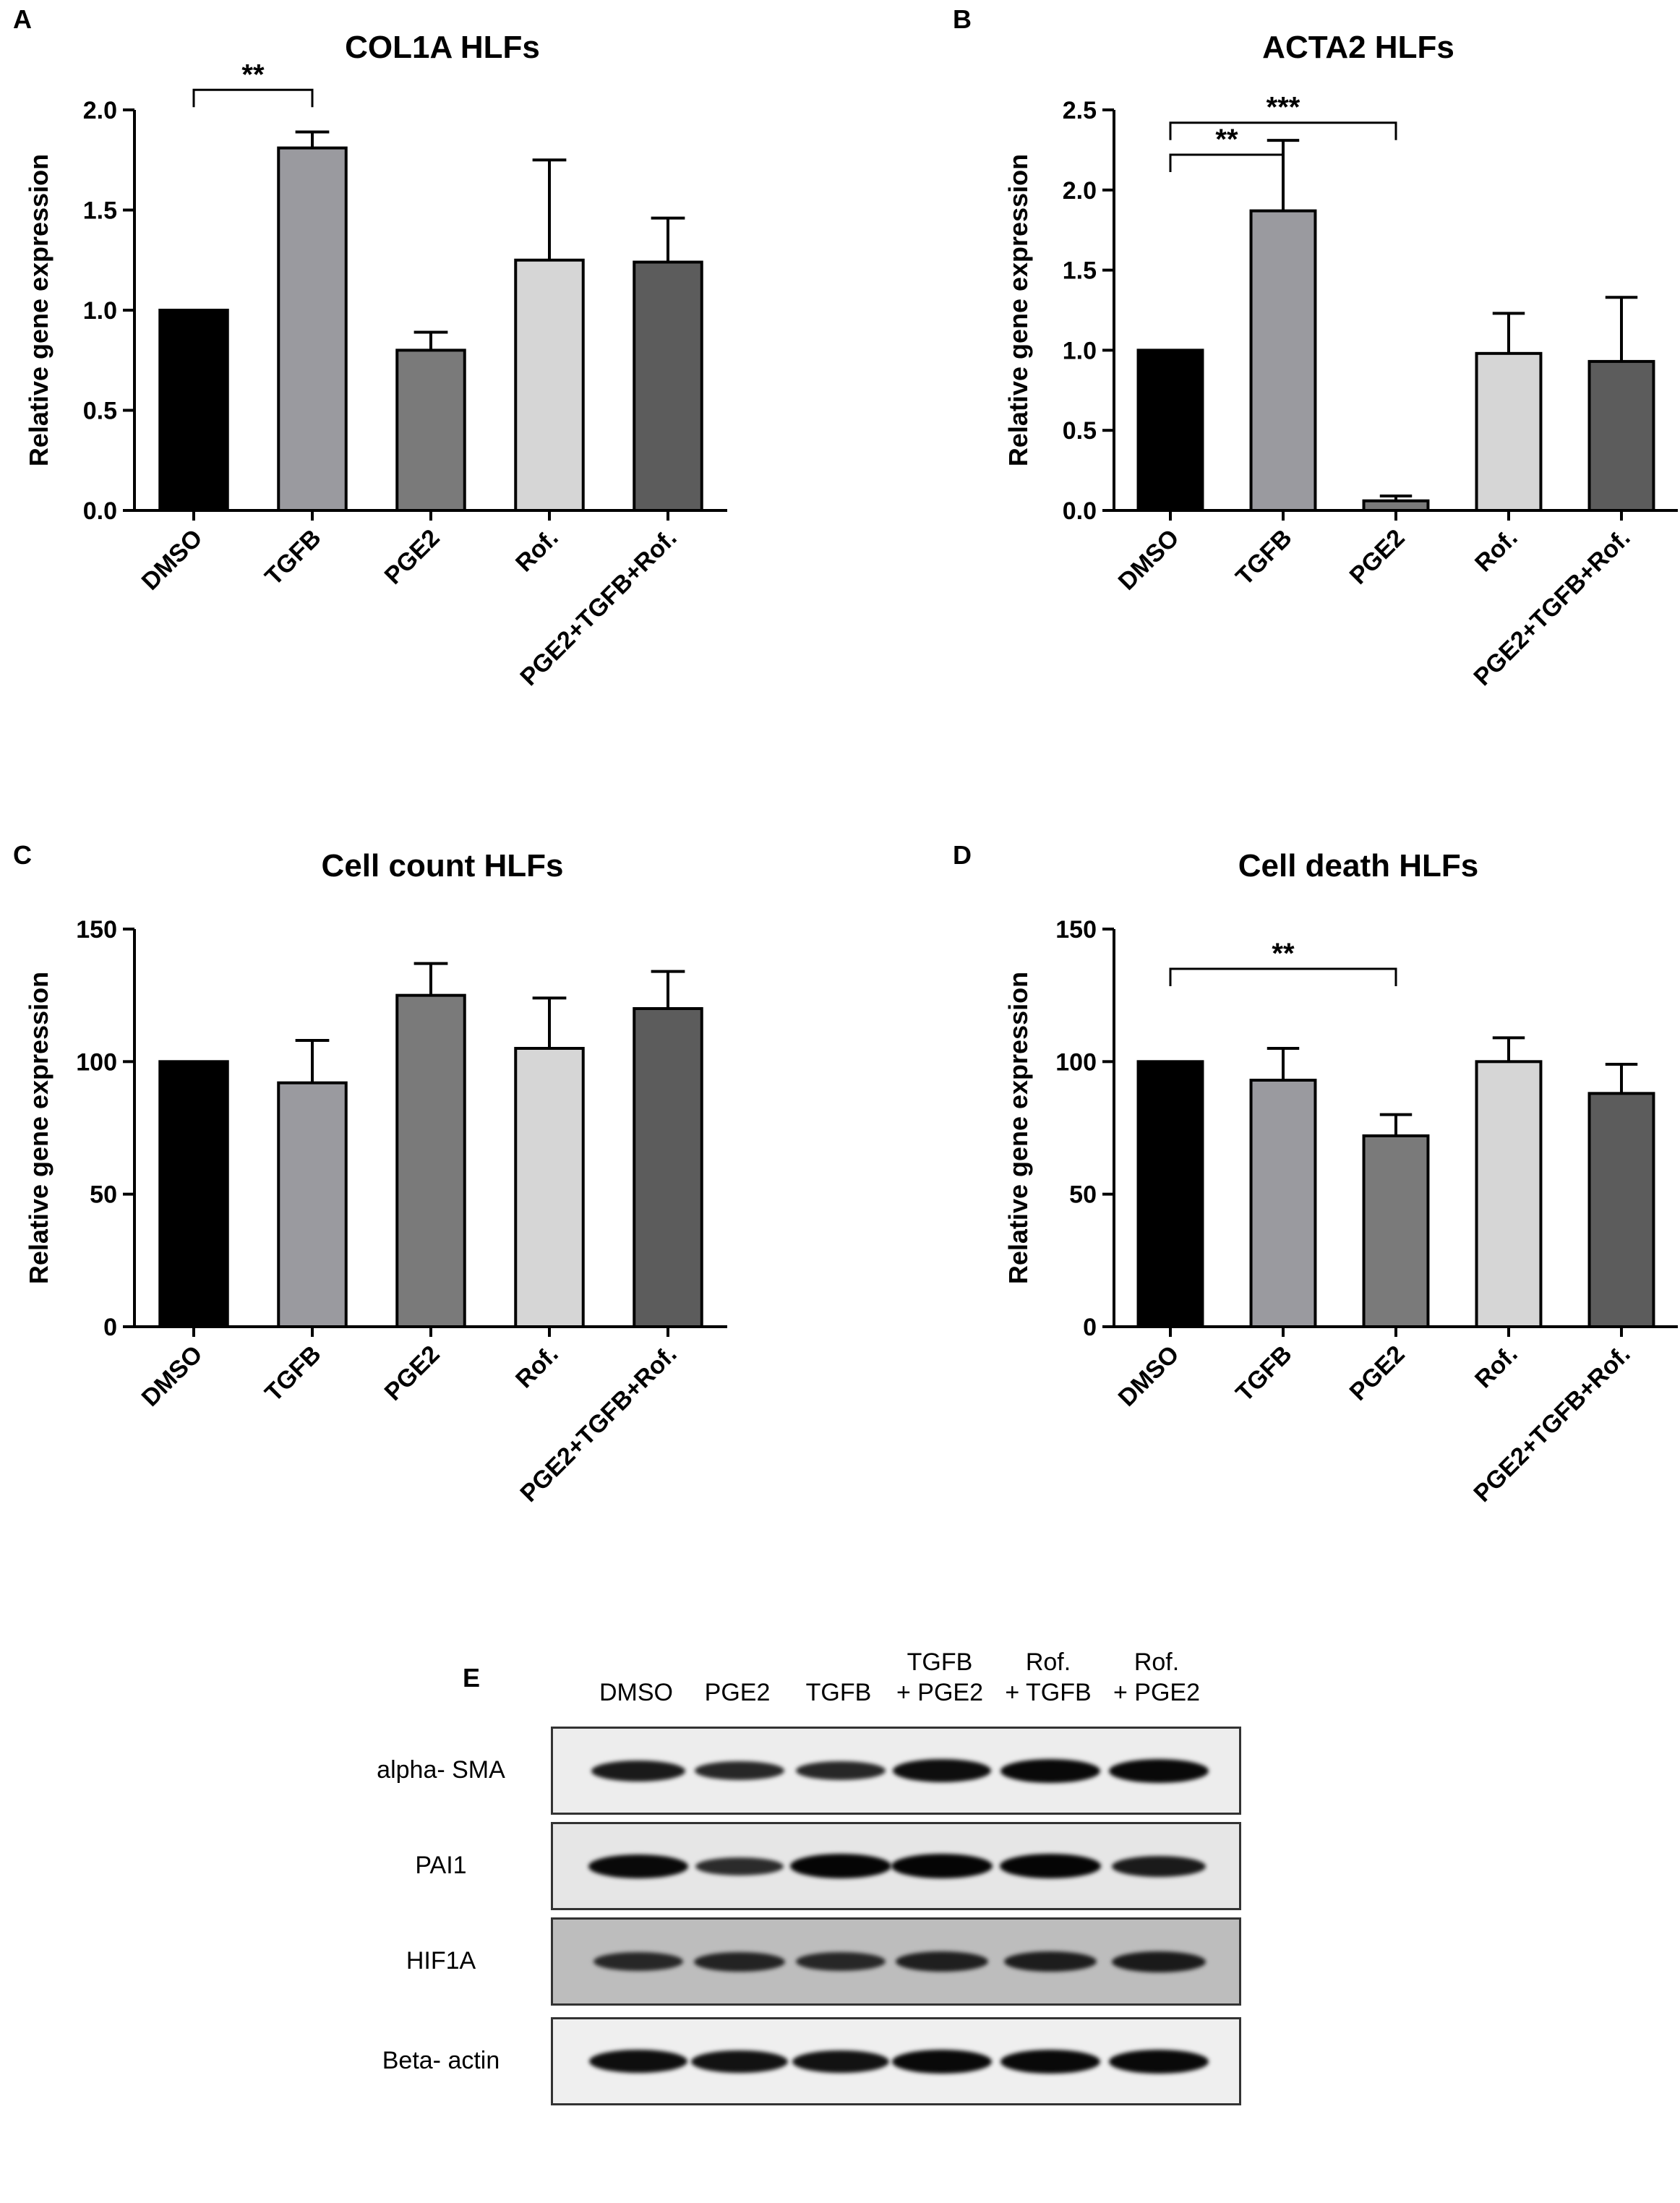 The height and width of the screenshot is (2203, 1680). Describe the element at coordinates (1080, 271) in the screenshot. I see `y-tick-label: 1.5` at that location.